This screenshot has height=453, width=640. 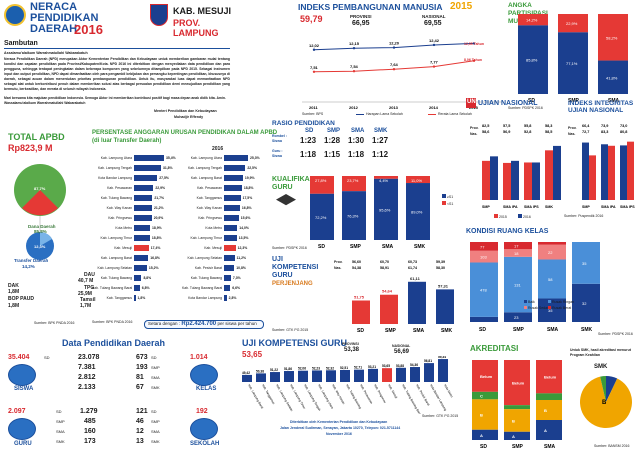 What do you see at coordinates (584, 216) in the screenshot?
I see `un-source: Sumber: Puspendik 2016` at bounding box center [584, 216].